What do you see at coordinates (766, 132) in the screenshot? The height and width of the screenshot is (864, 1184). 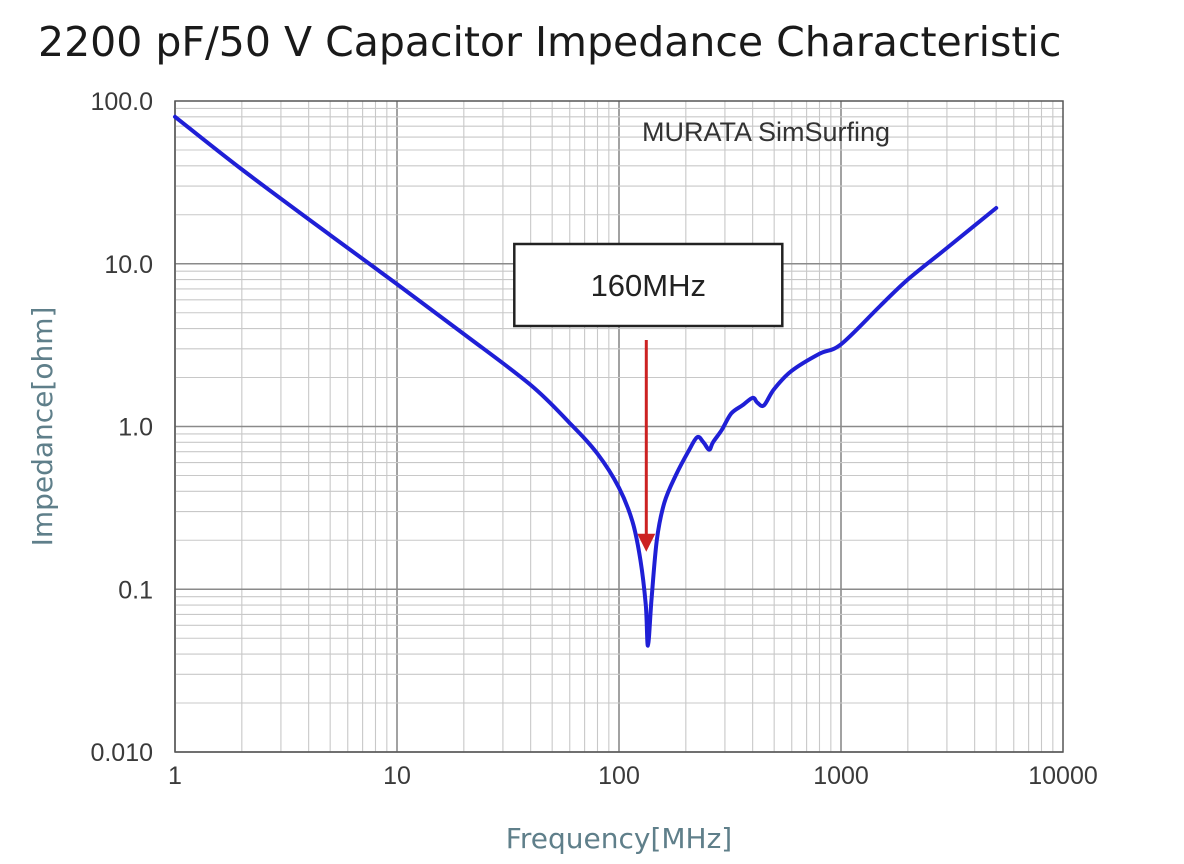 I see `watermark-text: MURATA SimSurfing` at bounding box center [766, 132].